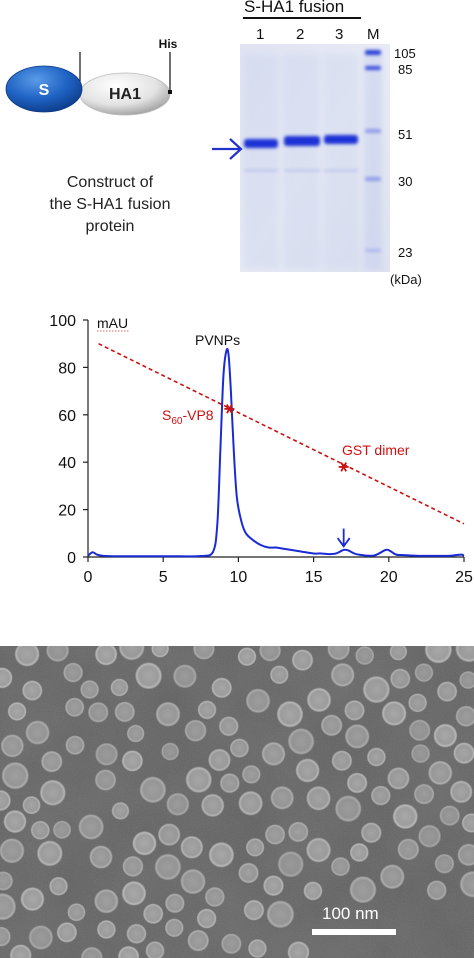  What do you see at coordinates (300, 34) in the screenshot?
I see `lane-label-2: 2` at bounding box center [300, 34].